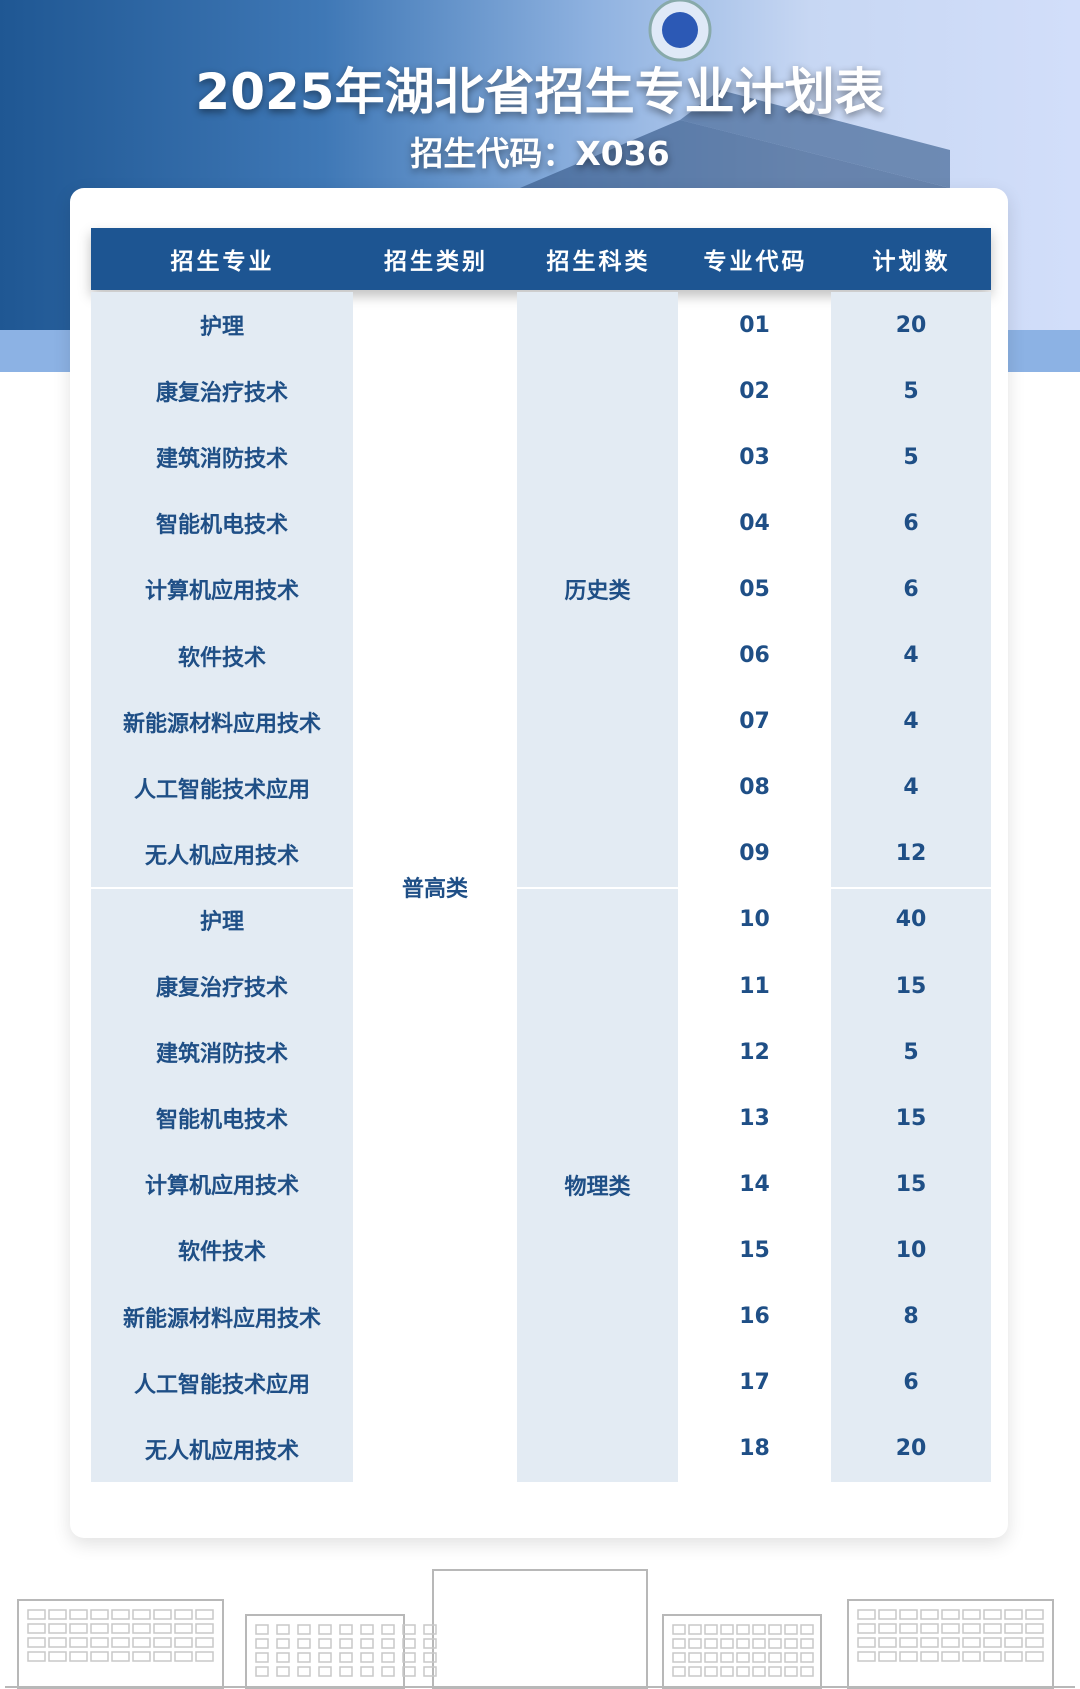  Describe the element at coordinates (540, 153) in the screenshot. I see `enrollment-code: 招生代码：X036` at that location.